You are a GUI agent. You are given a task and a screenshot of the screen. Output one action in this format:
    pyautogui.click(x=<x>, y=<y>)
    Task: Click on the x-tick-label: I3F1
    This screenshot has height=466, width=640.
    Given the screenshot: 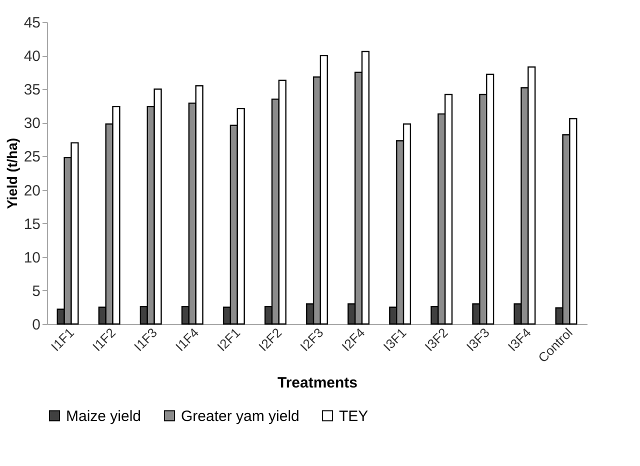 What is the action you would take?
    pyautogui.click(x=395, y=339)
    